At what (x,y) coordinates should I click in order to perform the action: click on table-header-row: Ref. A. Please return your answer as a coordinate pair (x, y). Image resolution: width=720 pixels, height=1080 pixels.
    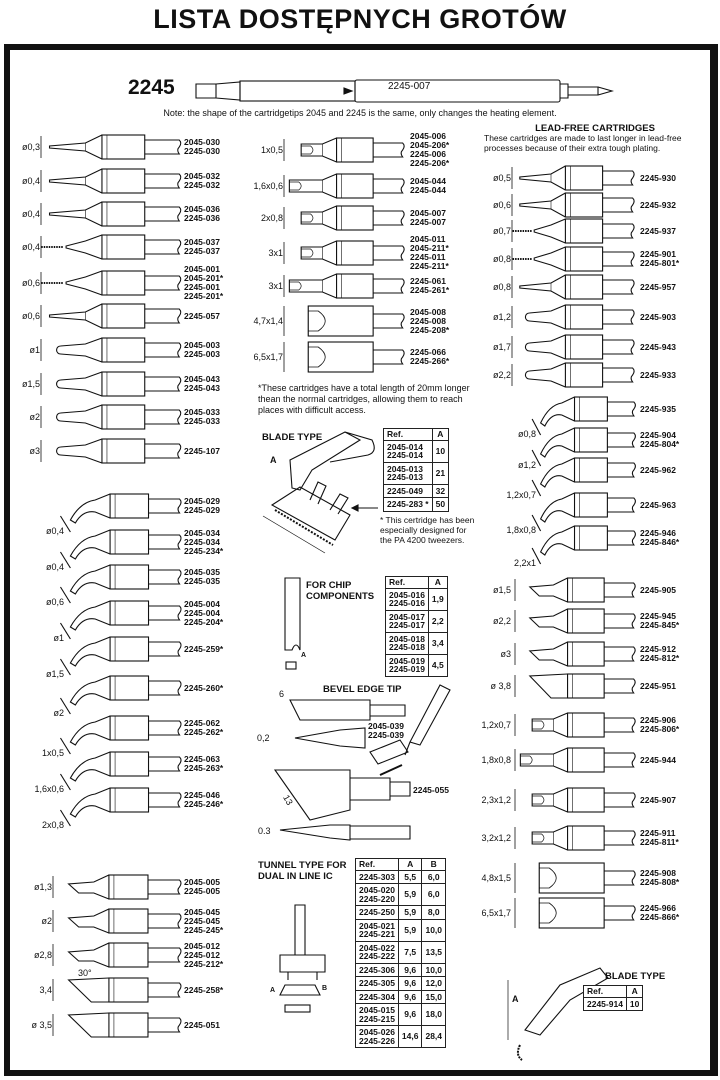
    Looking at the image, I should click on (613, 991).